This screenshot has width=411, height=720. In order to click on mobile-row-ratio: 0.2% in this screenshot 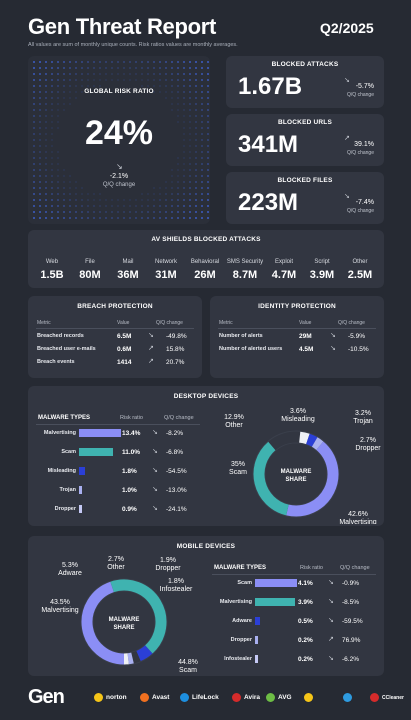, I will do `click(305, 659)`.